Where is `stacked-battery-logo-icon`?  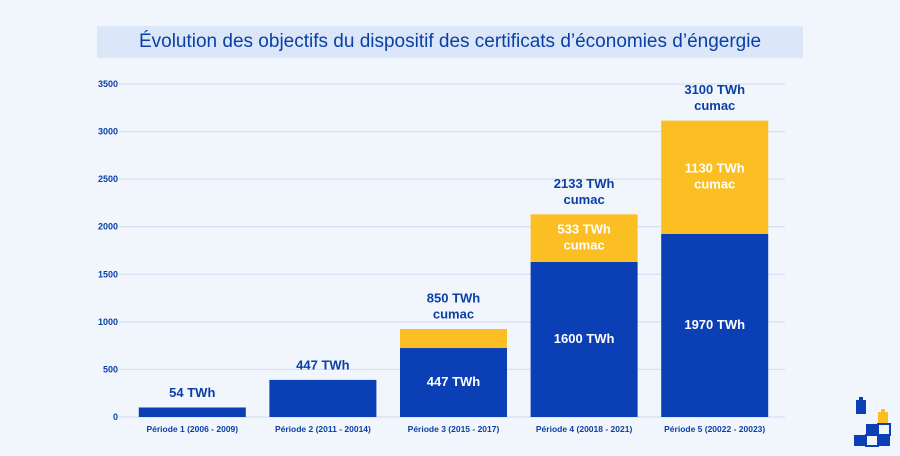 stacked-battery-logo-icon is located at coordinates (872, 422).